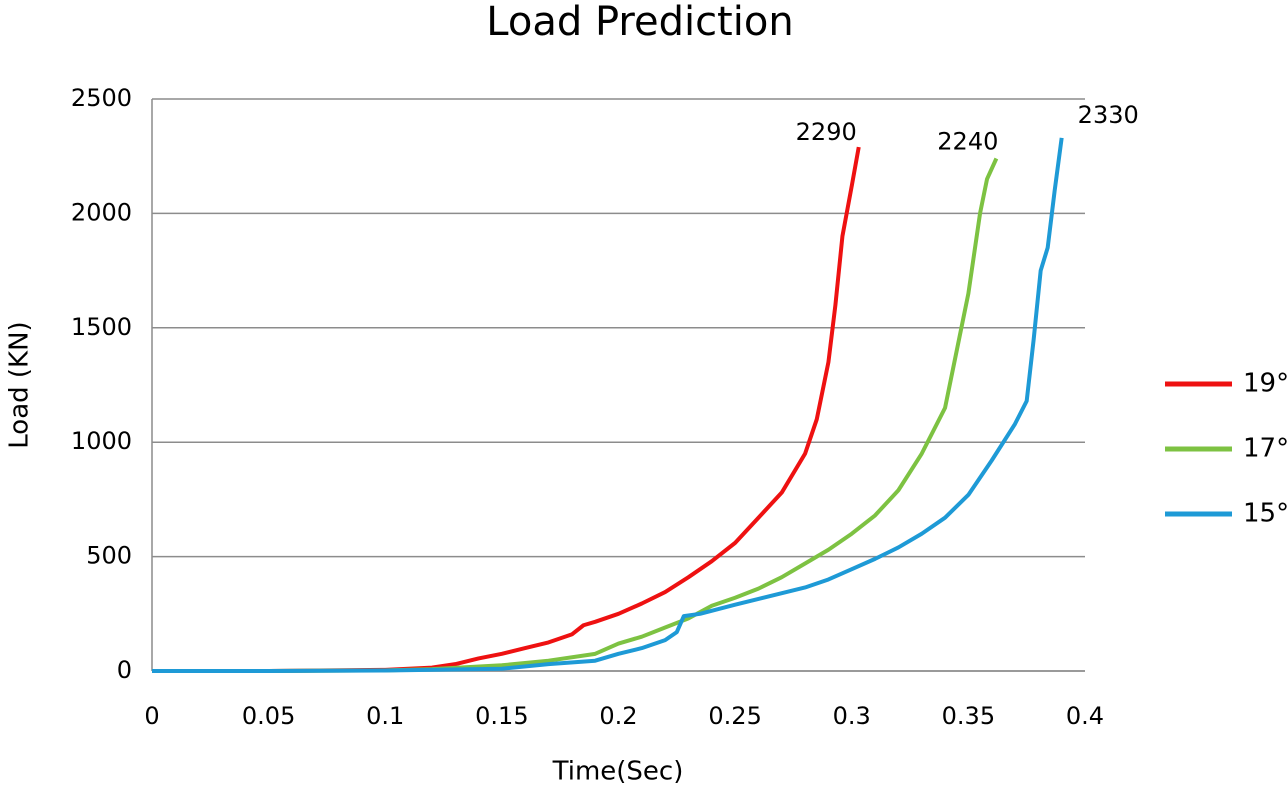 Image resolution: width=1288 pixels, height=790 pixels. What do you see at coordinates (20, 384) in the screenshot?
I see `y-axis-title: Load (KN)` at bounding box center [20, 384].